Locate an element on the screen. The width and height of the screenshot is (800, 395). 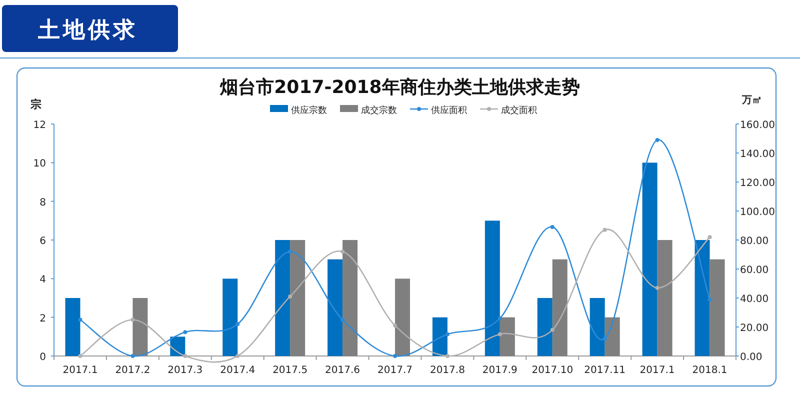
legend-label: 成交宗数 is located at coordinates (379, 110).